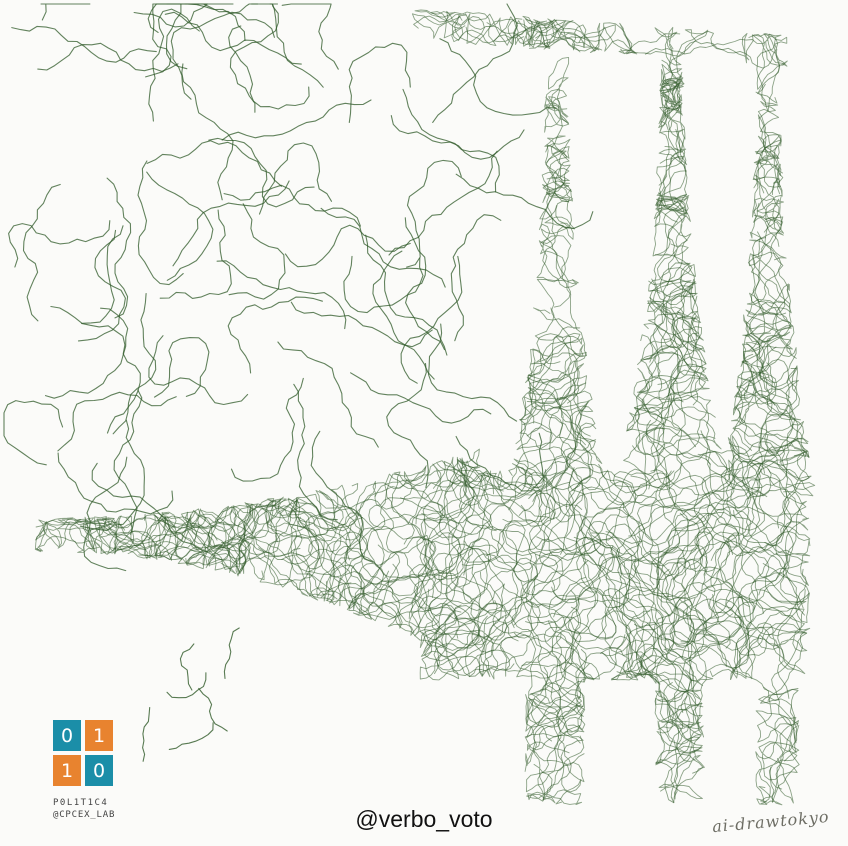  Describe the element at coordinates (67, 735) in the screenshot. I see `logo-tile: 0` at that location.